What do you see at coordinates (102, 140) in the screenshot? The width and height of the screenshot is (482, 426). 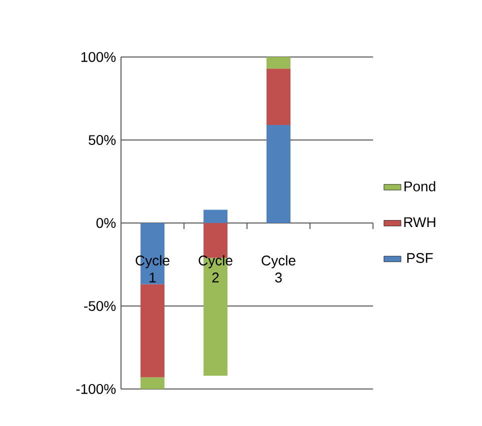 I see `y-tick-label: 50%` at bounding box center [102, 140].